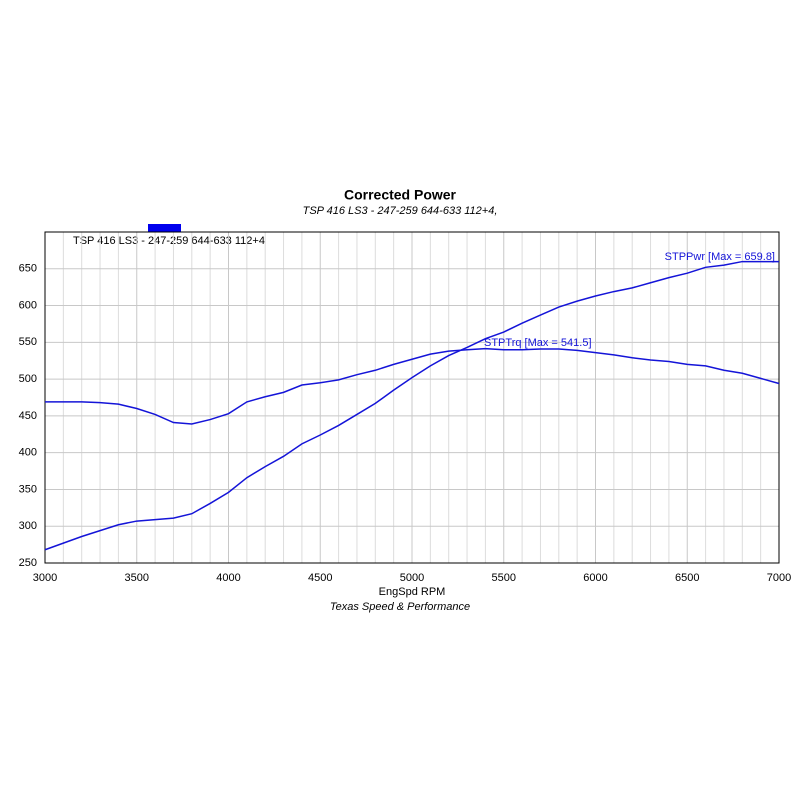 This screenshot has width=800, height=800. I want to click on x-tick-label: 7000, so click(779, 578).